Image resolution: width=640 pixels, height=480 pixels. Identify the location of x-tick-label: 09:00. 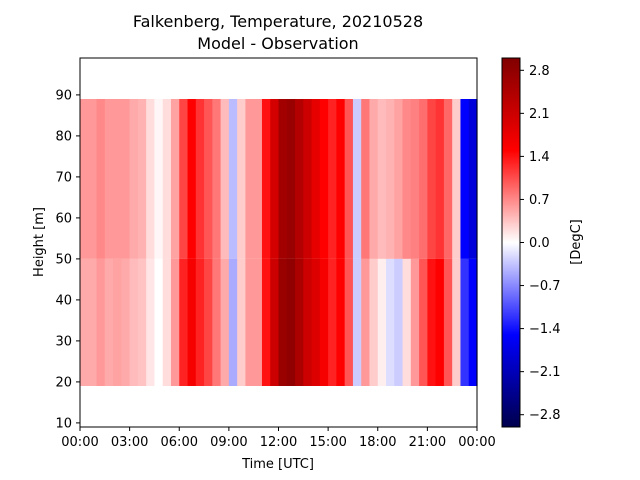
(228, 442).